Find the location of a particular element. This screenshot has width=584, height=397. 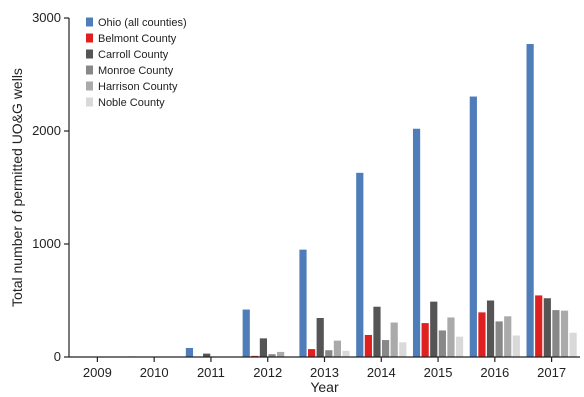

y-tick-label: 0 is located at coordinates (57, 356).